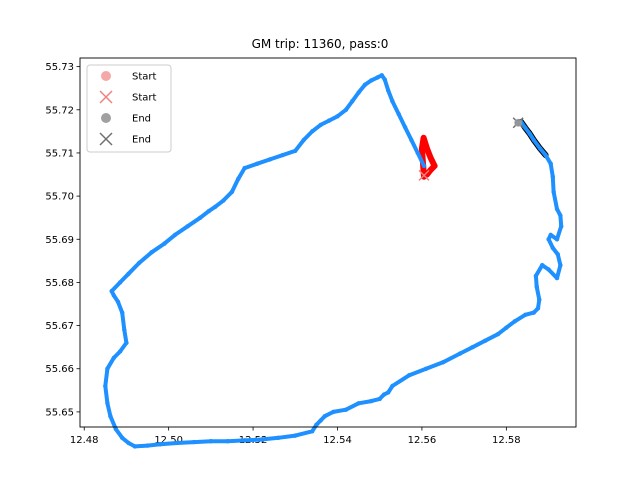 The width and height of the screenshot is (640, 480). I want to click on y-tick-label: 55.65, so click(59, 412).